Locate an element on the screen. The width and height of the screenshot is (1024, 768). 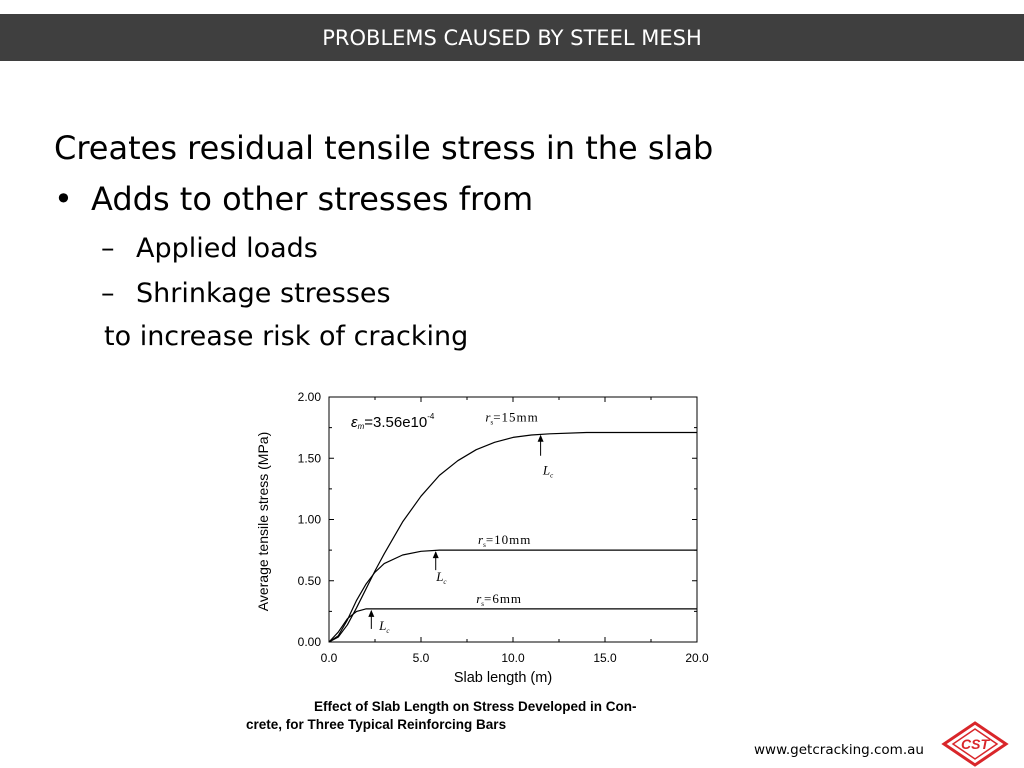
bullet-text: Adds to other stresses from is located at coordinates (312, 199).